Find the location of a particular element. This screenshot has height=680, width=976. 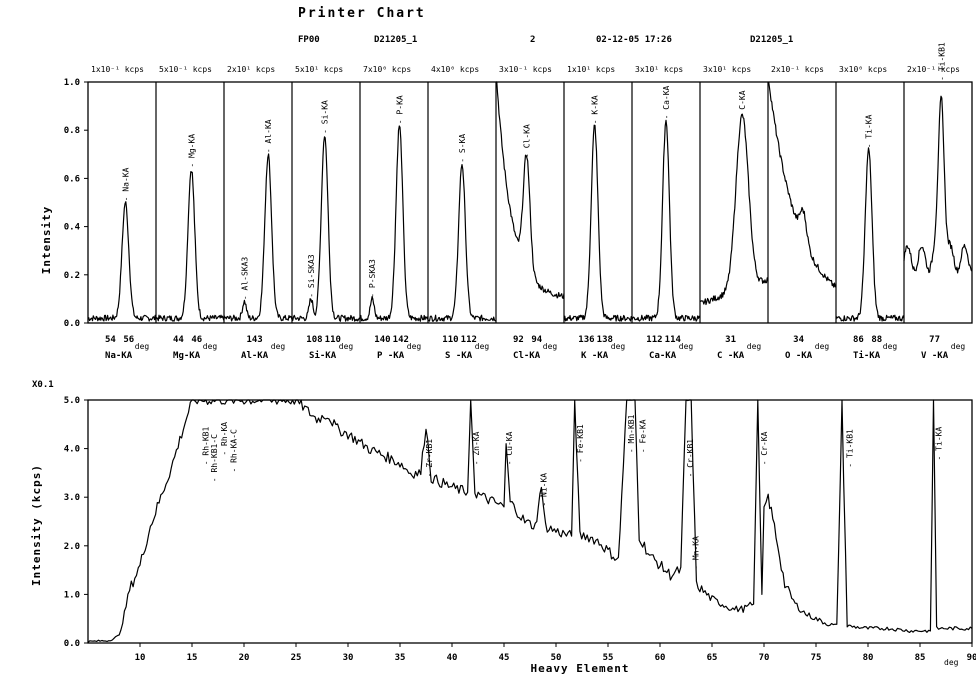

panel-tick-label: 110 is located at coordinates (450, 340).